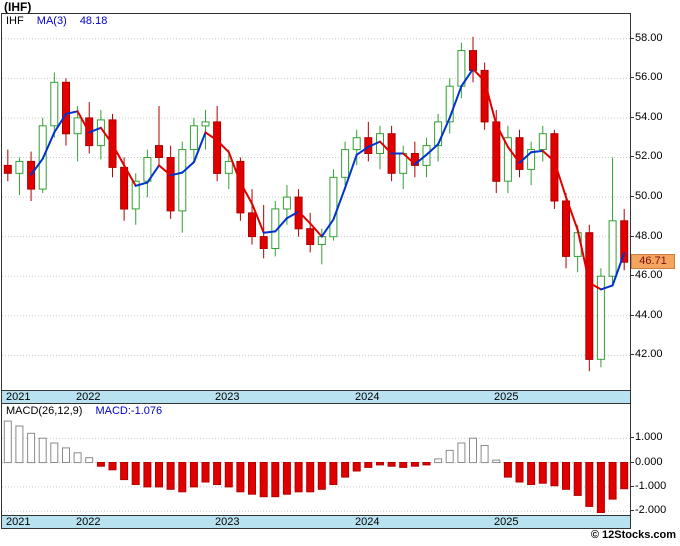 This screenshot has width=680, height=546. I want to click on symbol-label: IHF, so click(15, 21).